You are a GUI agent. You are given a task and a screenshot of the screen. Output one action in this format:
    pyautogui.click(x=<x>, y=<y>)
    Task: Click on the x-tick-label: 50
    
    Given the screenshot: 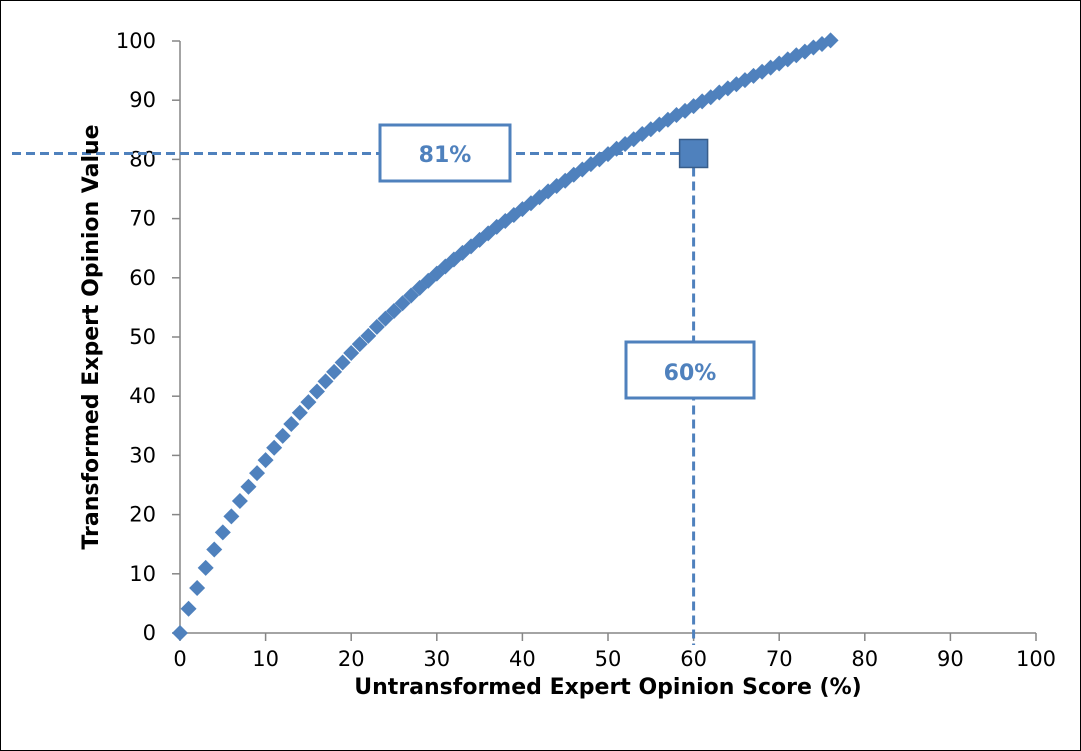 What is the action you would take?
    pyautogui.click(x=608, y=659)
    